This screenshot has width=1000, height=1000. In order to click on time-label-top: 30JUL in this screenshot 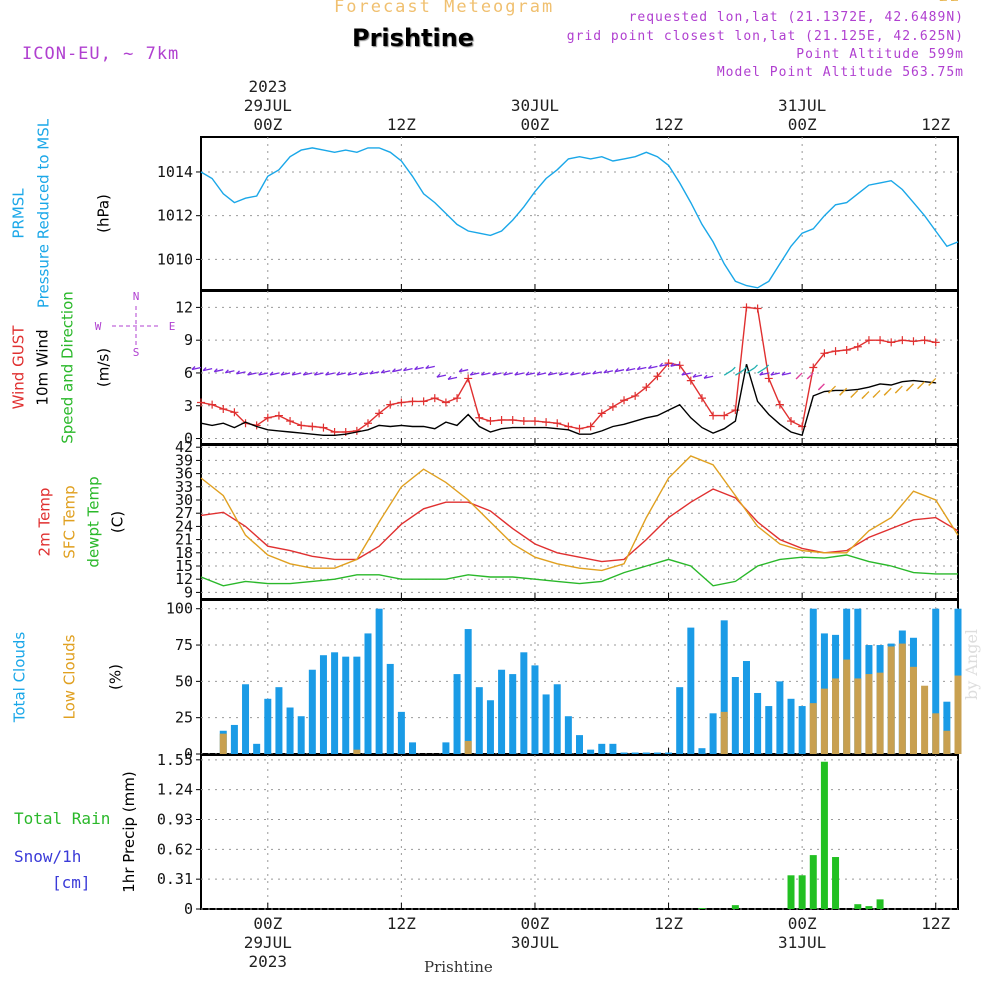, I will do `click(535, 105)`.